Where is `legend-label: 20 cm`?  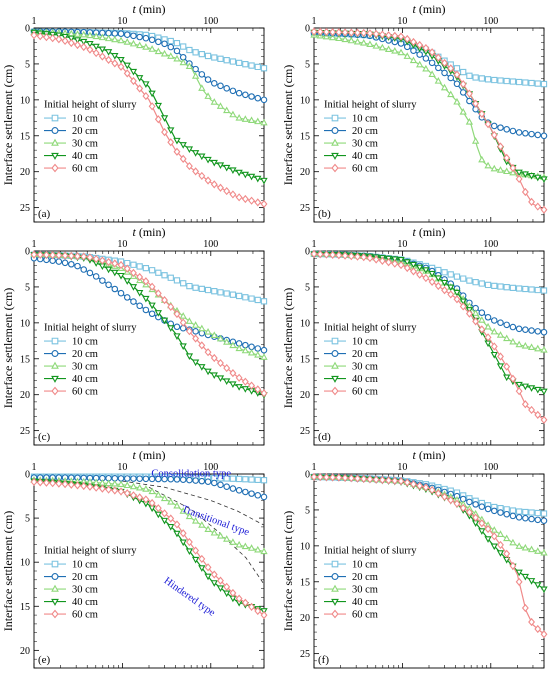 legend-label: 20 cm is located at coordinates (365, 131).